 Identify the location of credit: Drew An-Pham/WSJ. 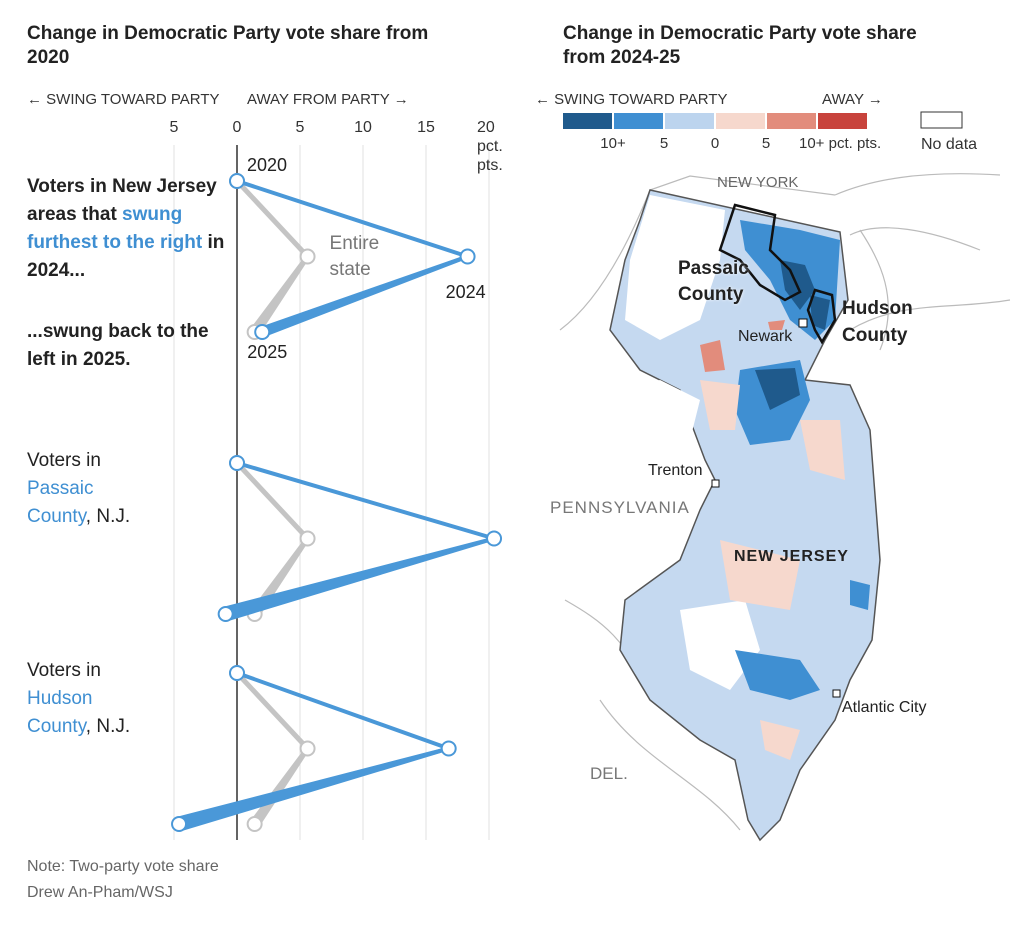
(100, 892).